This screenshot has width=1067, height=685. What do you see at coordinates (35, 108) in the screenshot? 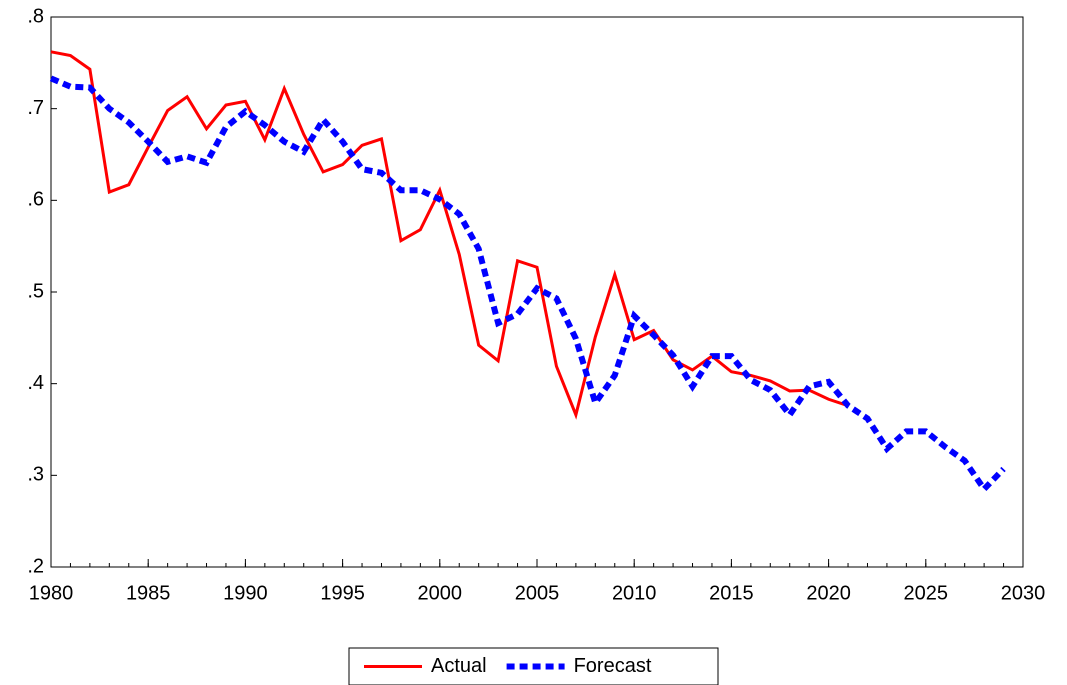
I see `y-tick-label: .7` at bounding box center [35, 108].